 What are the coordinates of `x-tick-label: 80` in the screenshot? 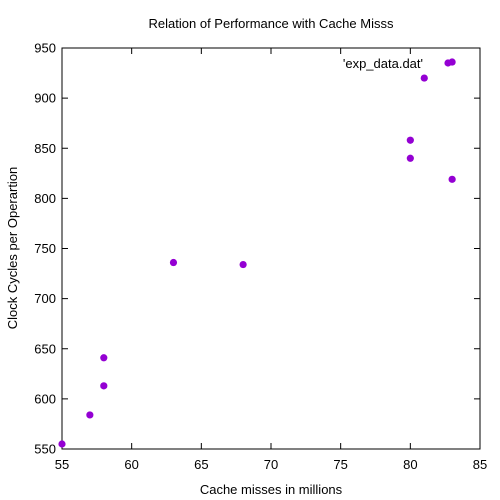 It's located at (410, 464).